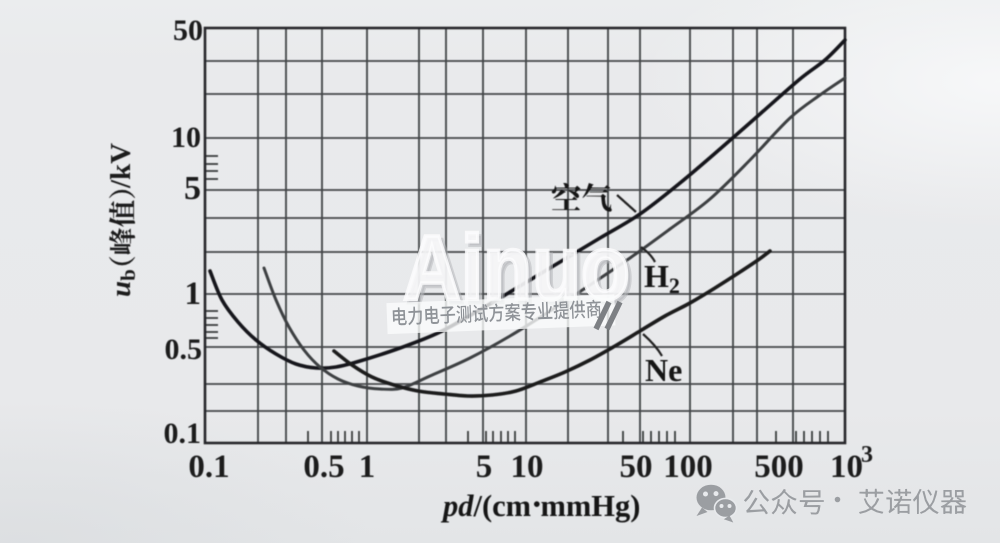 Image resolution: width=1000 pixels, height=543 pixels. Describe the element at coordinates (540, 506) in the screenshot. I see `svg-text: pd/(cm•mmHg)` at that location.